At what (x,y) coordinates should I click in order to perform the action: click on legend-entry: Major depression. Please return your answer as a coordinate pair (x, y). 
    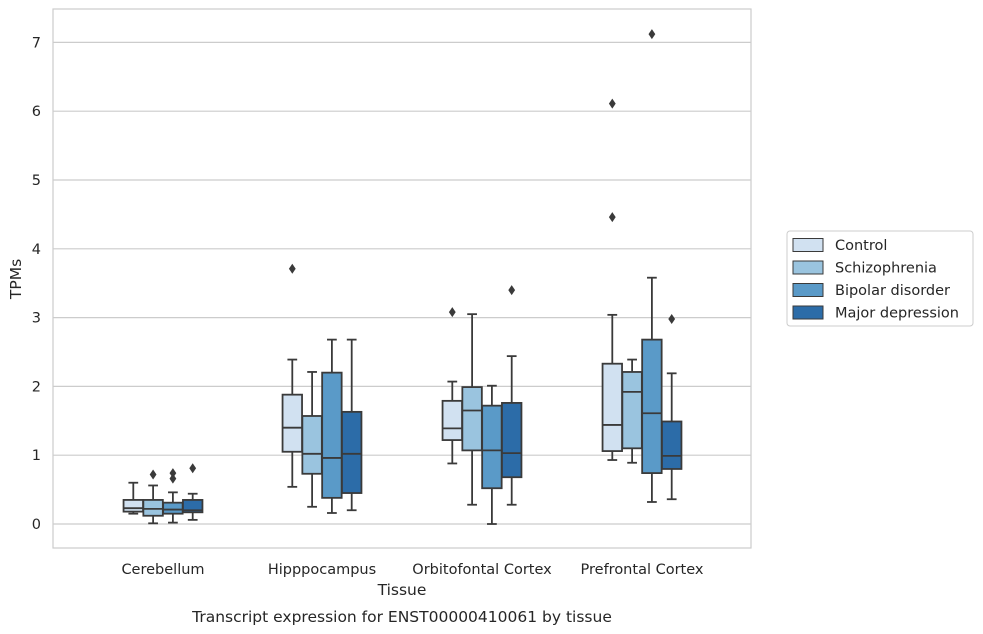
    Looking at the image, I should click on (875, 313).